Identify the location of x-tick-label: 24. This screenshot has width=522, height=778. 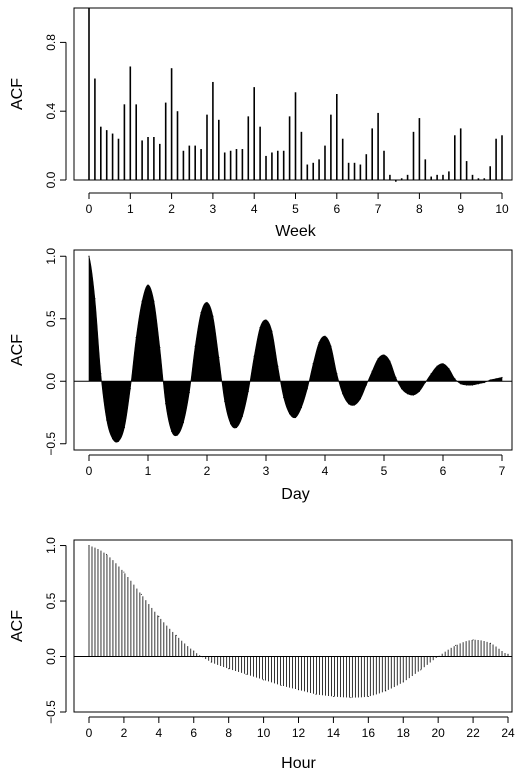
(508, 733).